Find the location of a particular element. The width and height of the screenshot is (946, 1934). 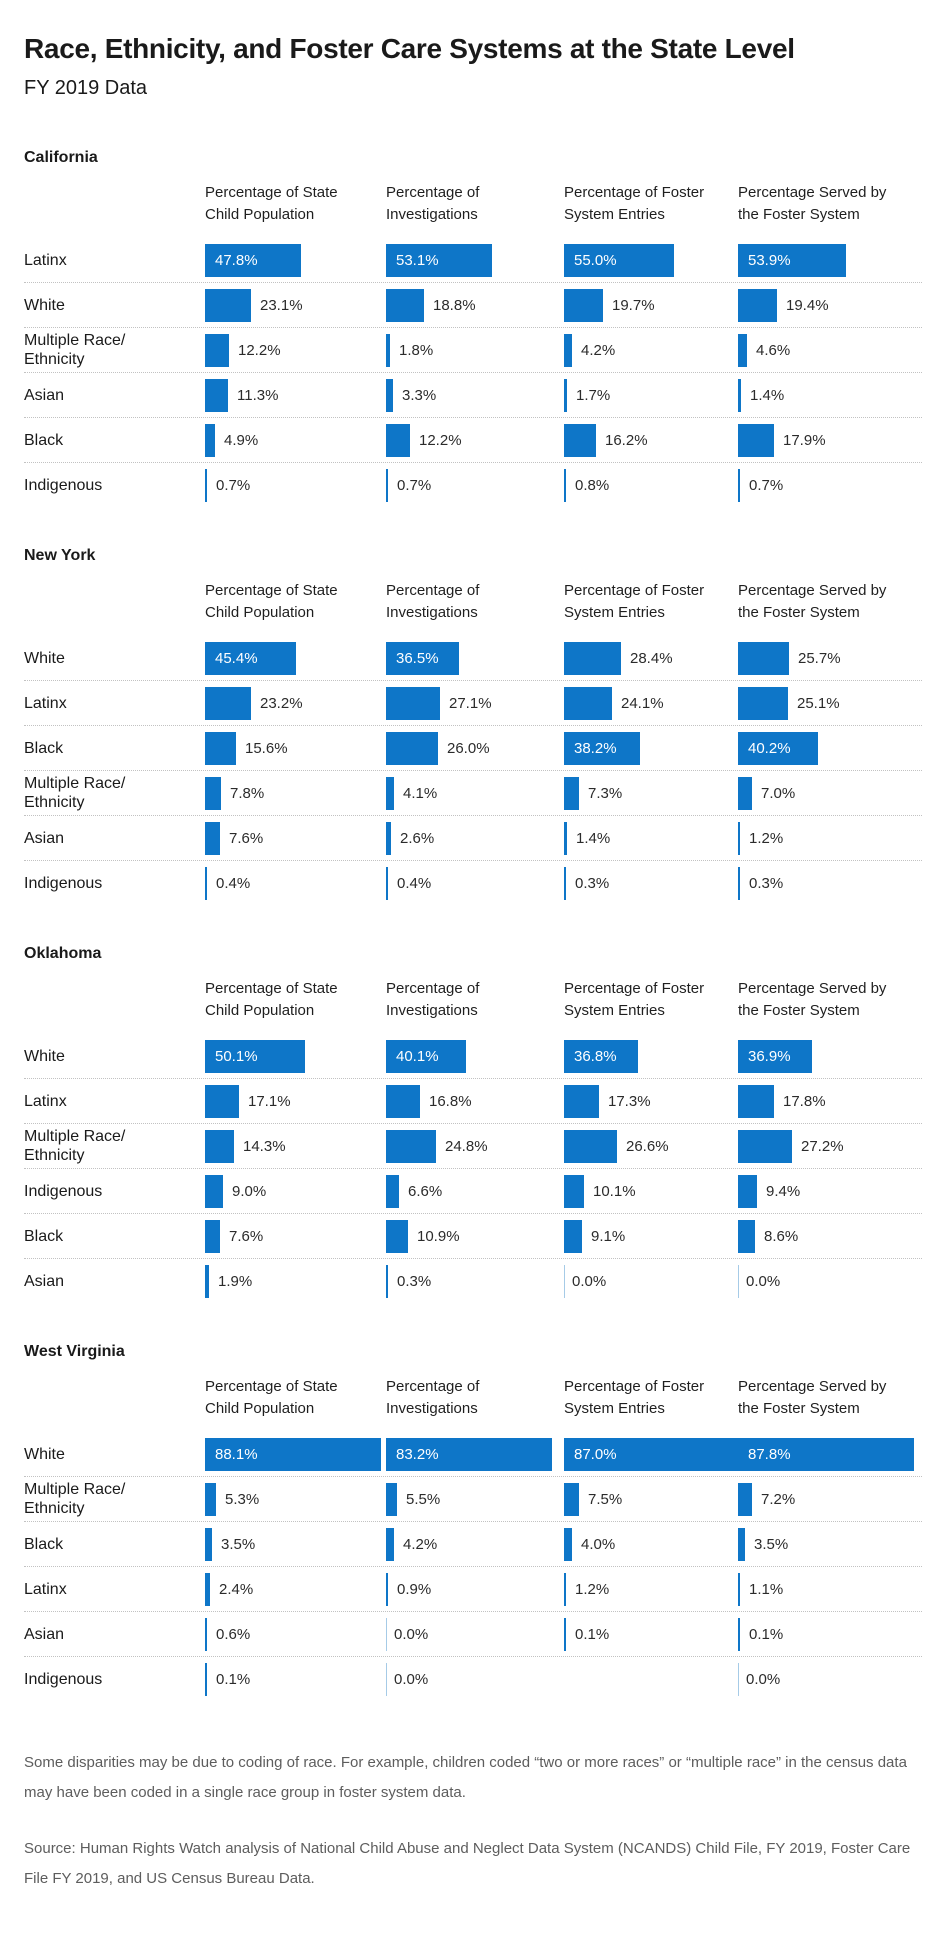

race-row-black: Black 7.6% 10.9% 9.1% 8.6% is located at coordinates (473, 1236).